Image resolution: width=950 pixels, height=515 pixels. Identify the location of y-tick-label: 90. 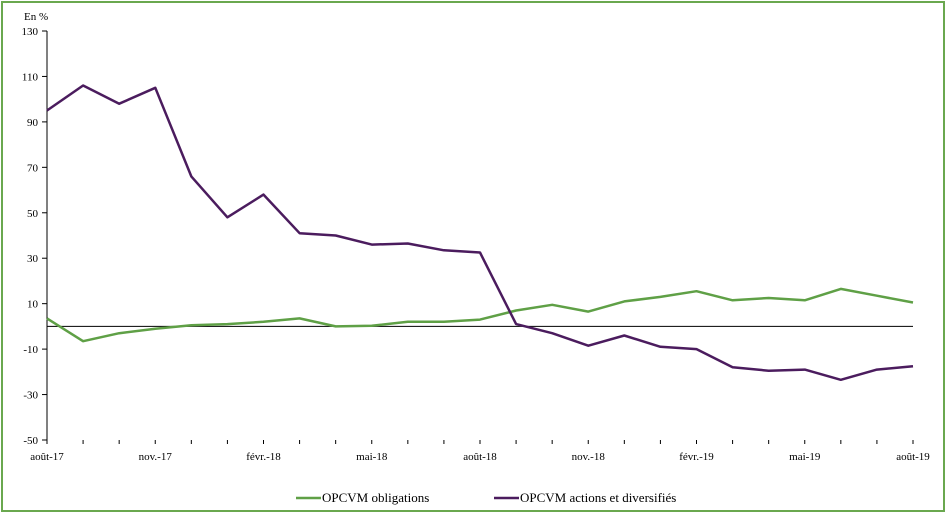
(33, 123).